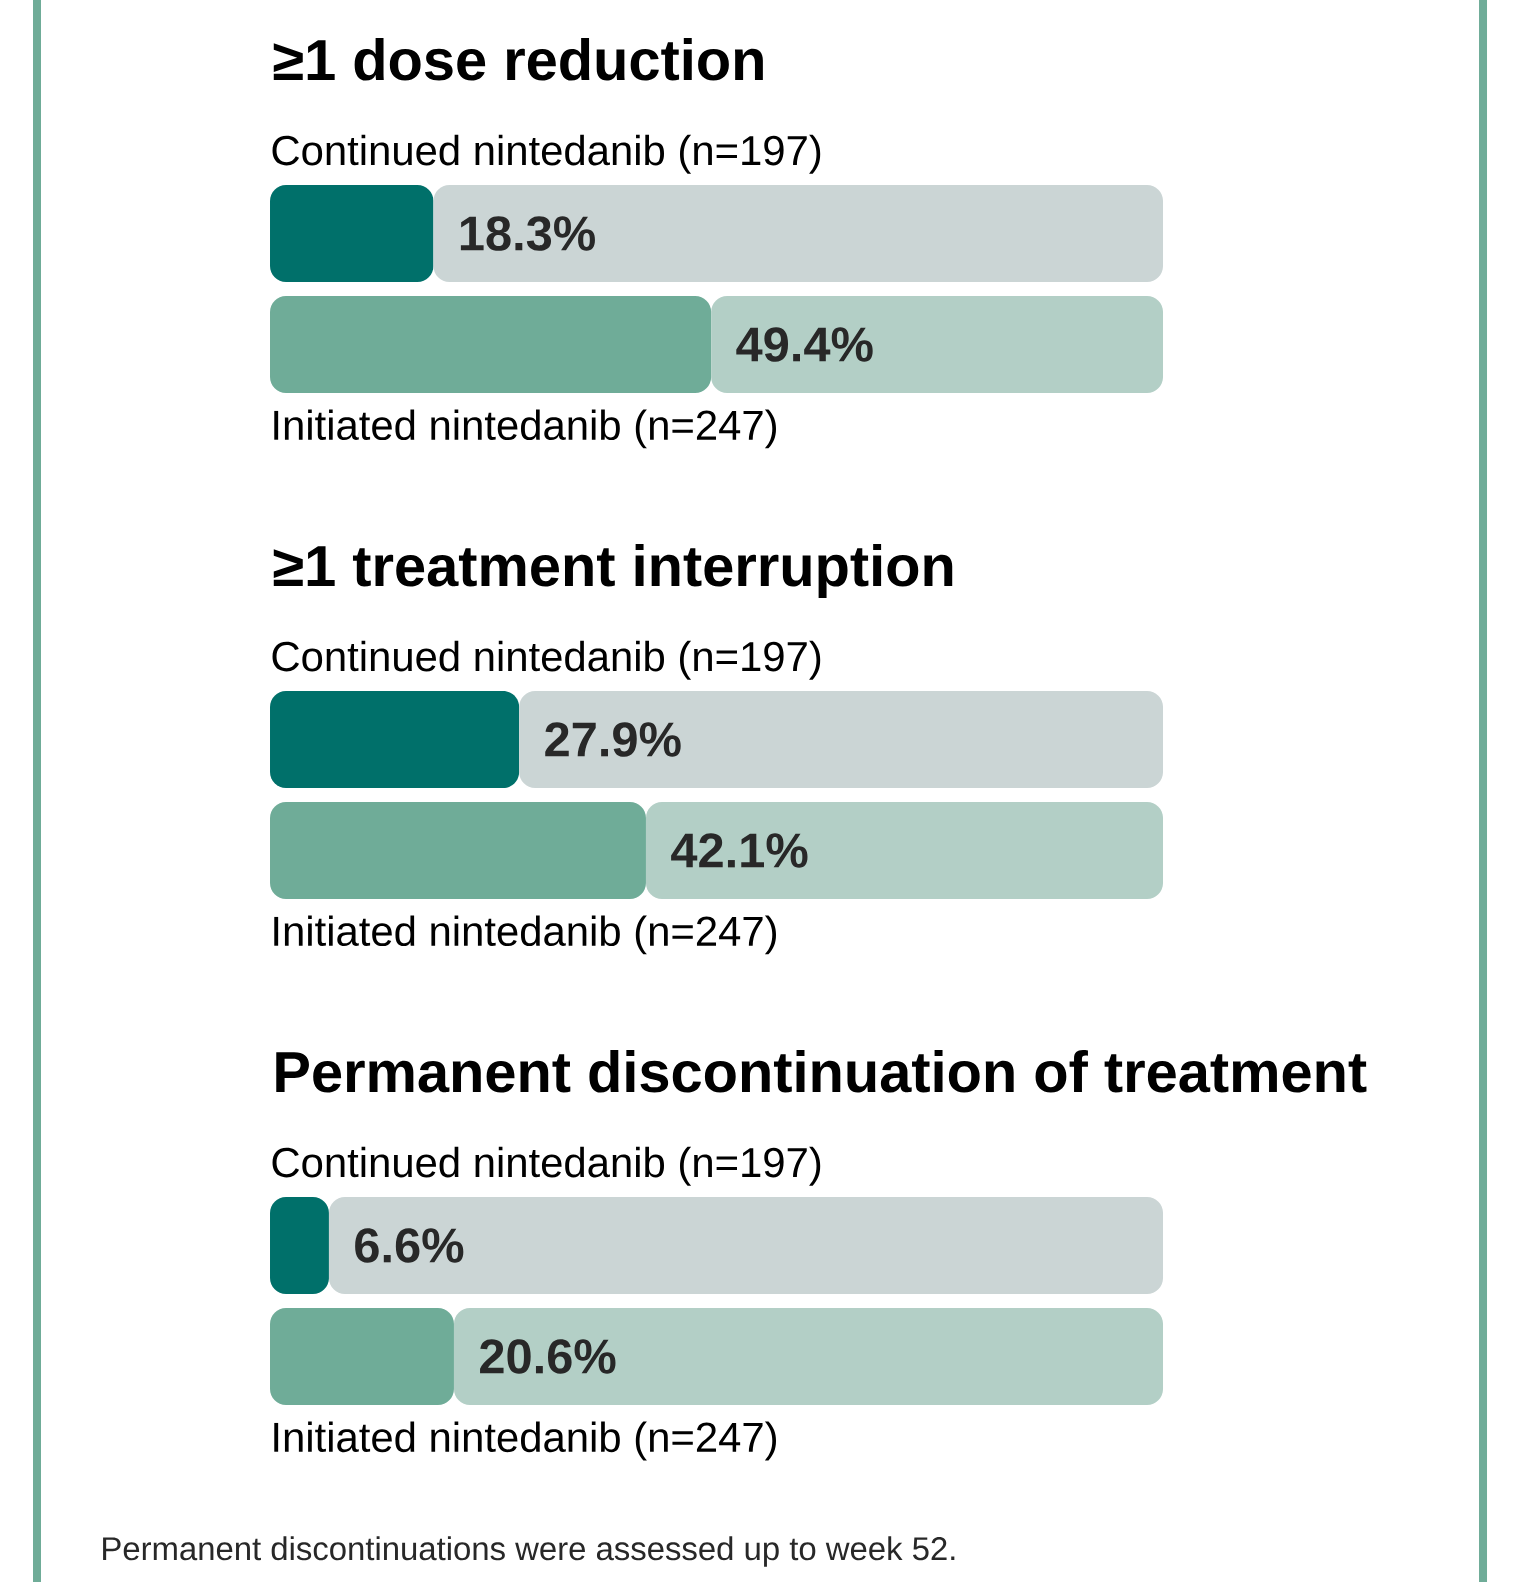  What do you see at coordinates (804, 344) in the screenshot?
I see `data-label: 49.4%` at bounding box center [804, 344].